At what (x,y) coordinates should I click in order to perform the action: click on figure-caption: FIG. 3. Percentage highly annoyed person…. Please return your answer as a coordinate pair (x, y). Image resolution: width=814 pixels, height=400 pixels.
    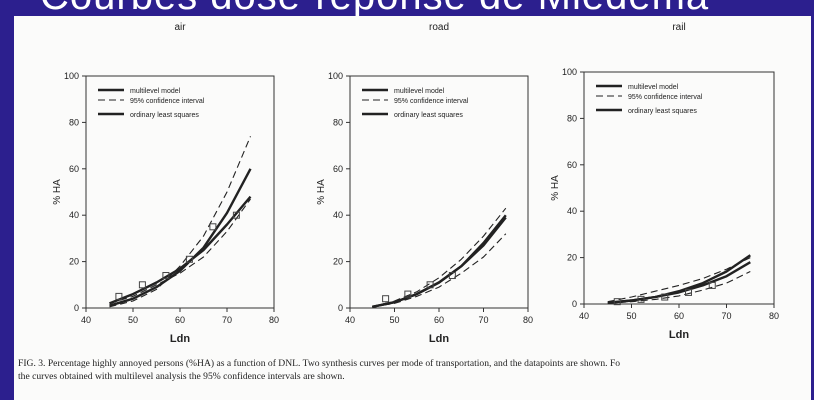
    Looking at the image, I should click on (413, 370).